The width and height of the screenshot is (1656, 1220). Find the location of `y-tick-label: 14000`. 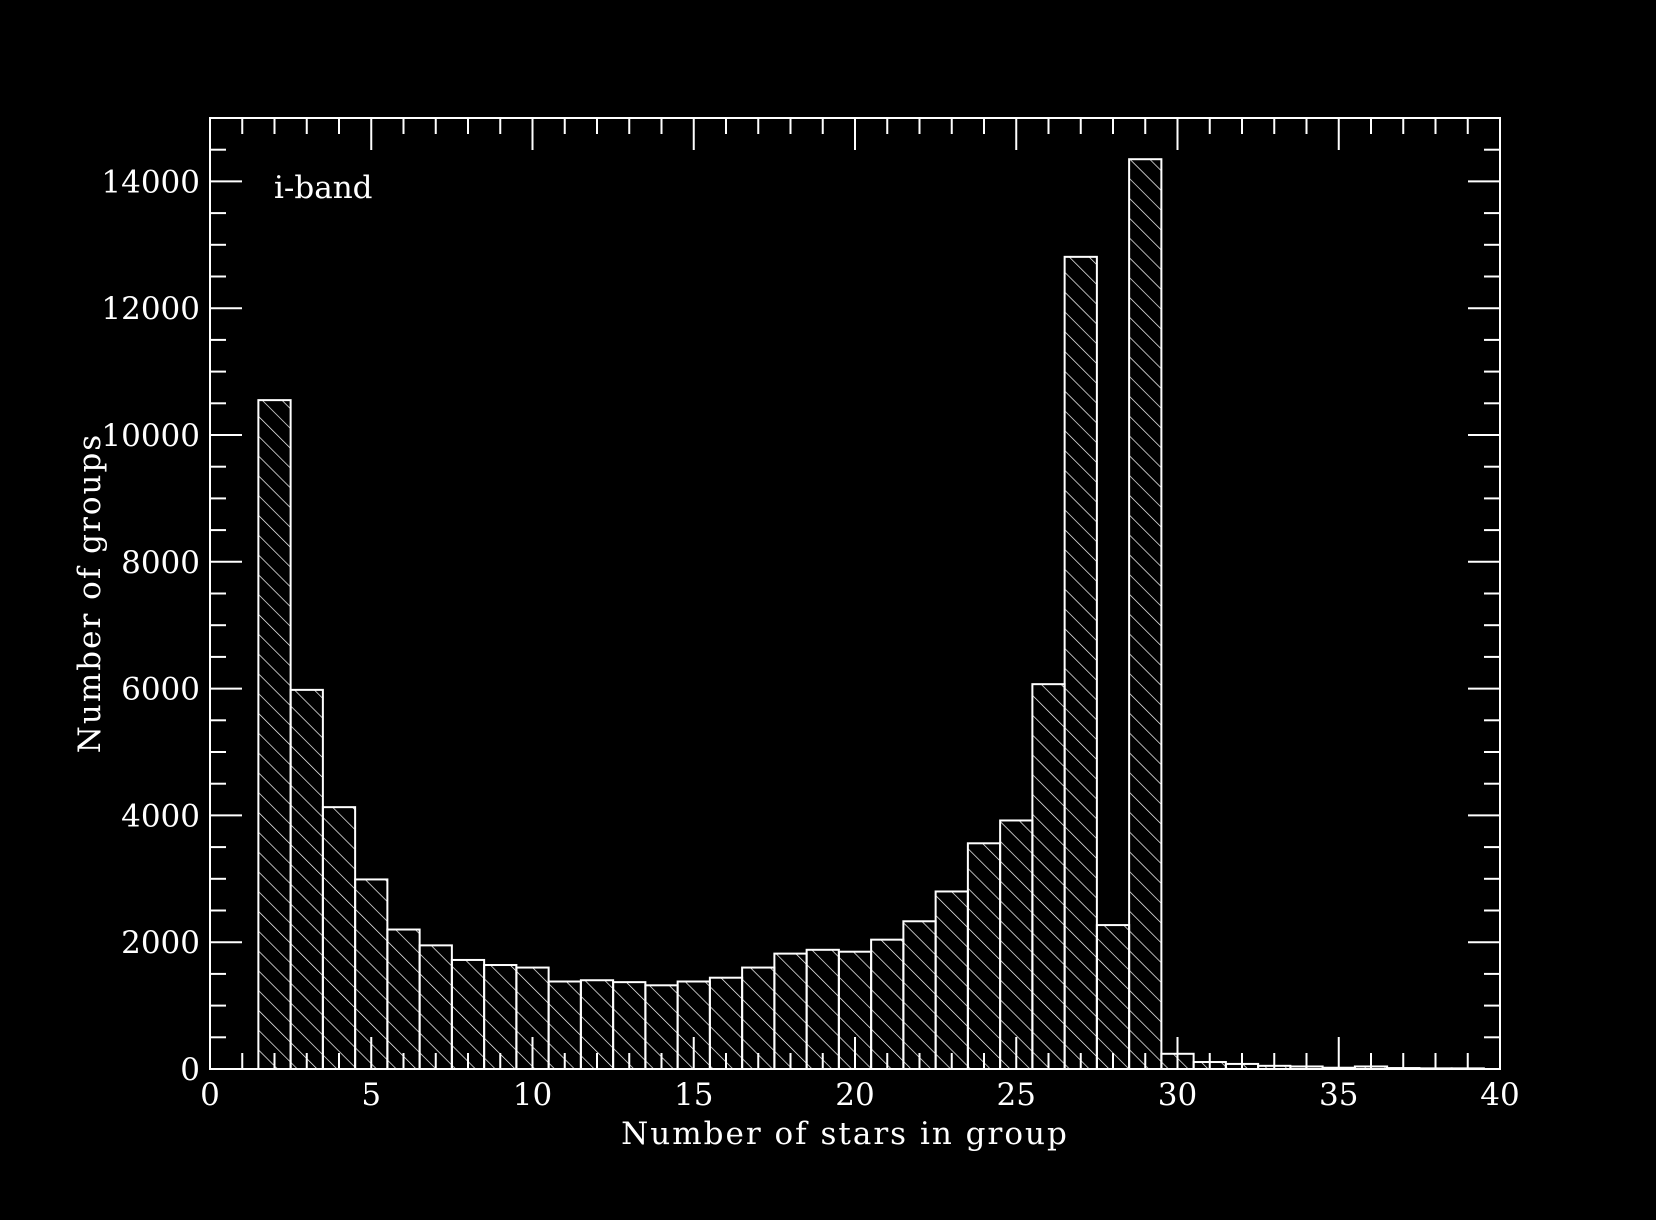

y-tick-label: 14000 is located at coordinates (150, 182).